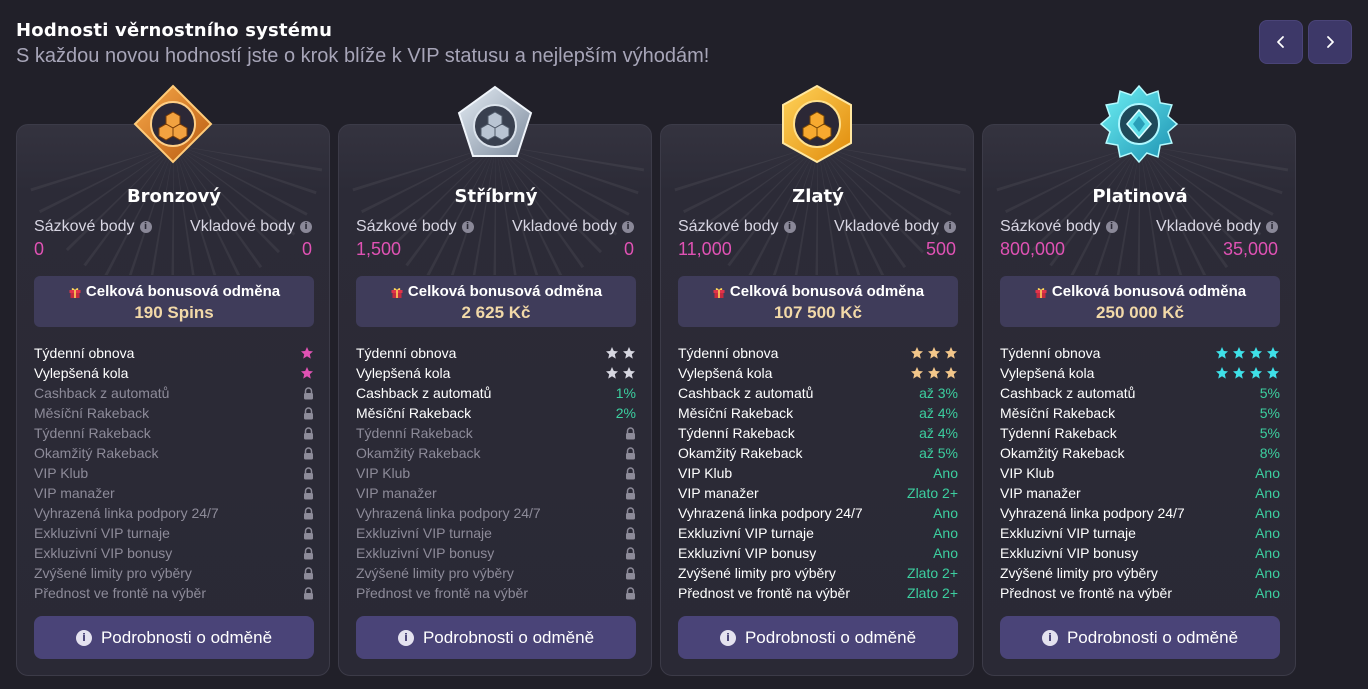  Describe the element at coordinates (737, 227) in the screenshot. I see `wager-points-label: Sázkové body i` at that location.